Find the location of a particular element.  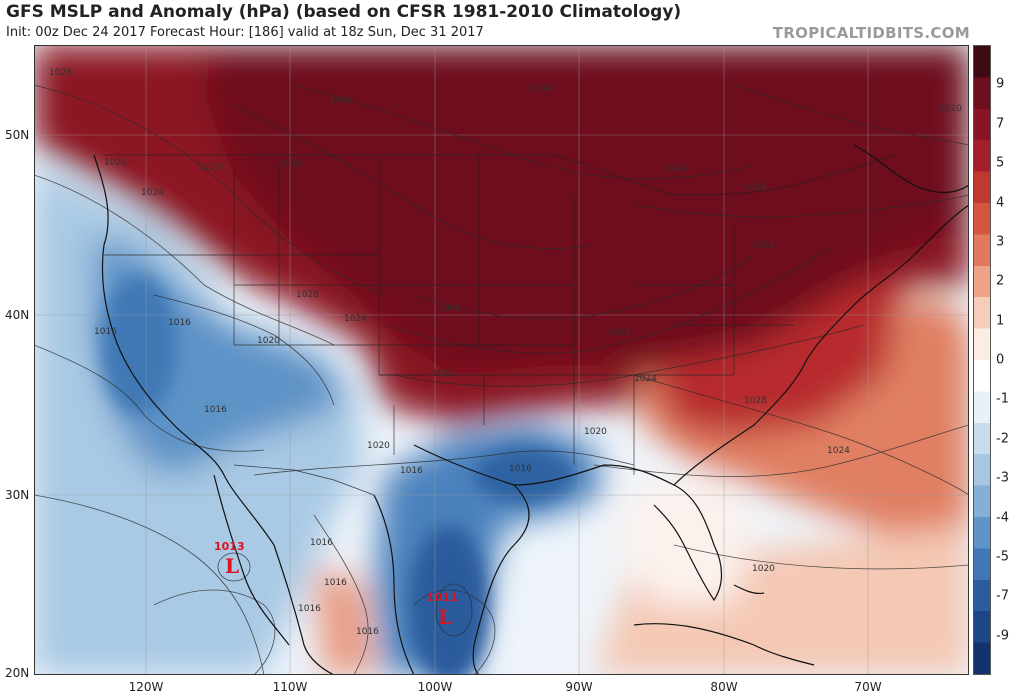

colorbar-tick-label: -4 is located at coordinates (1002, 517).